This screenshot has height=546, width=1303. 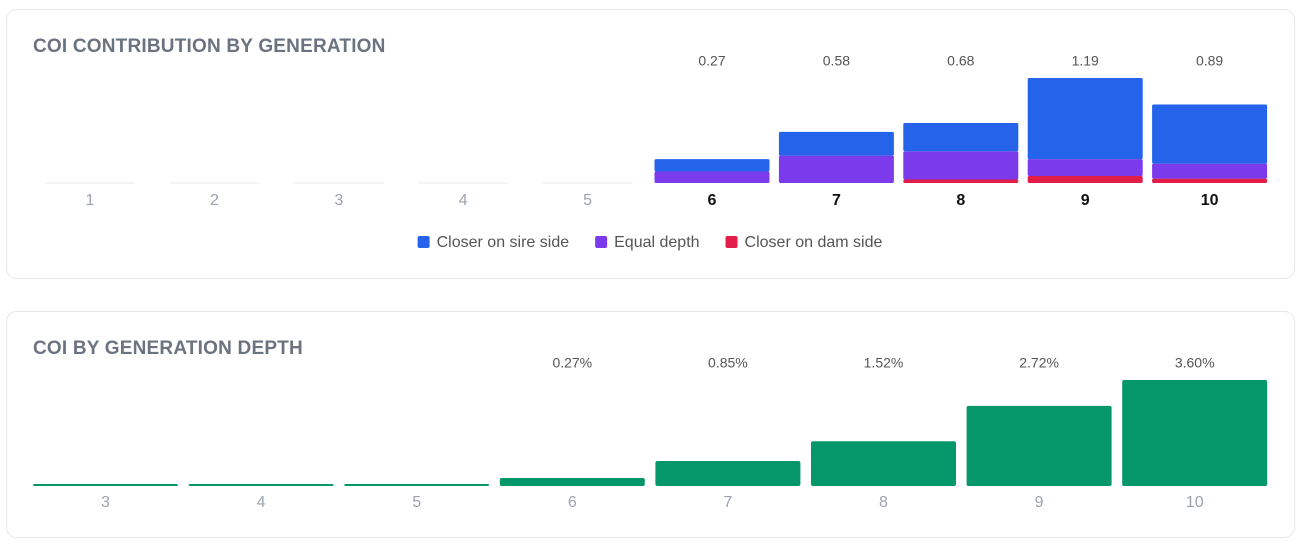 I want to click on legend-label: Equal depth, so click(x=656, y=242).